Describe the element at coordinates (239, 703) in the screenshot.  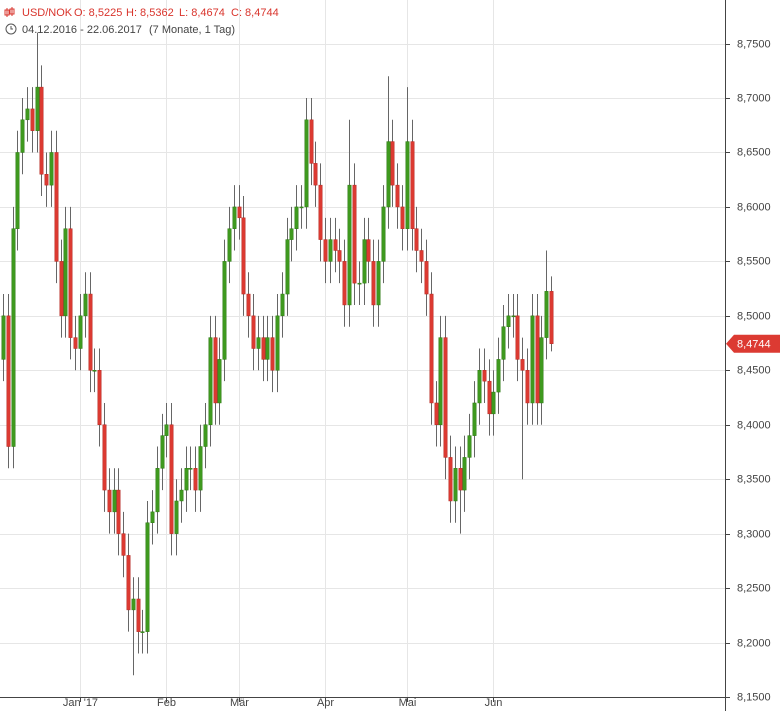
I see `x-tick-label: Mär` at that location.